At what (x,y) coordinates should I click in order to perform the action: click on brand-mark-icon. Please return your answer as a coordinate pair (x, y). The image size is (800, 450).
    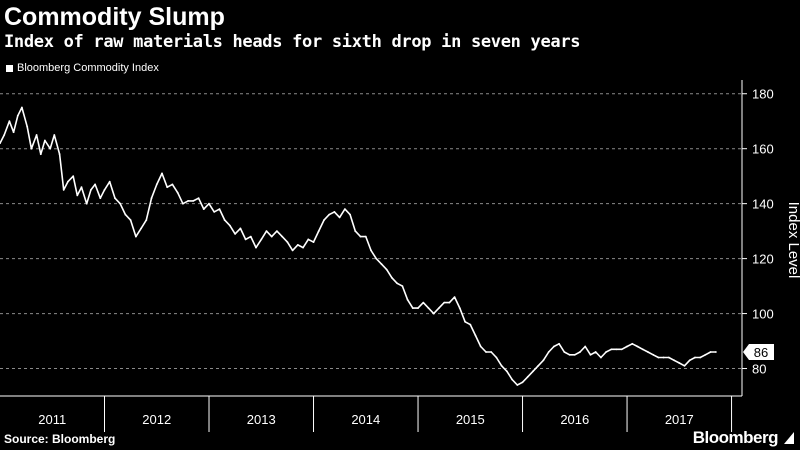
    Looking at the image, I should click on (789, 438).